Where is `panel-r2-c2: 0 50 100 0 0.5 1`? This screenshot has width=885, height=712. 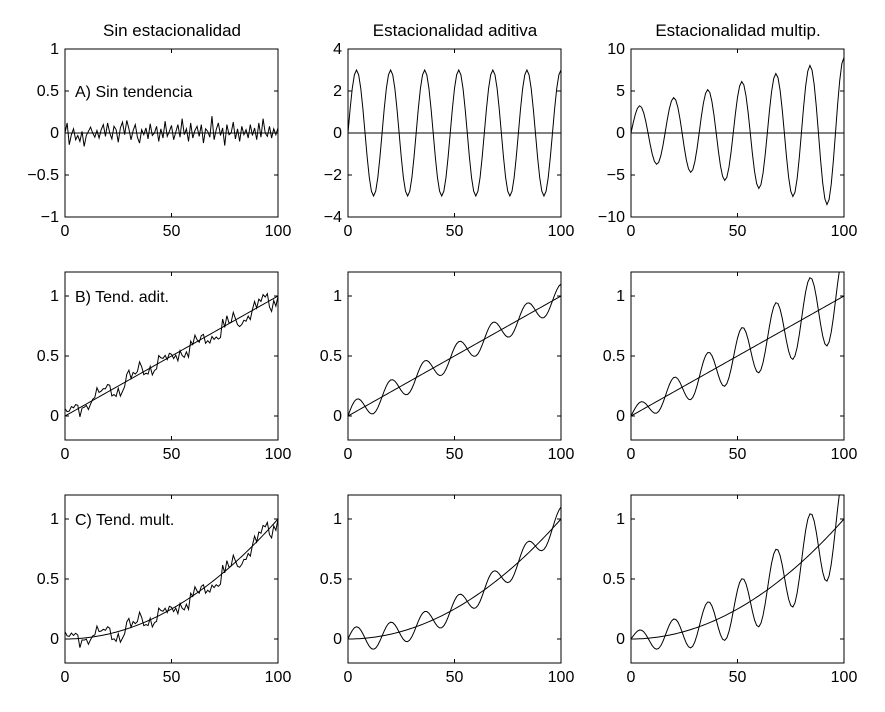
panel-r2-c2: 0 50 100 0 0.5 1 is located at coordinates (447, 367).